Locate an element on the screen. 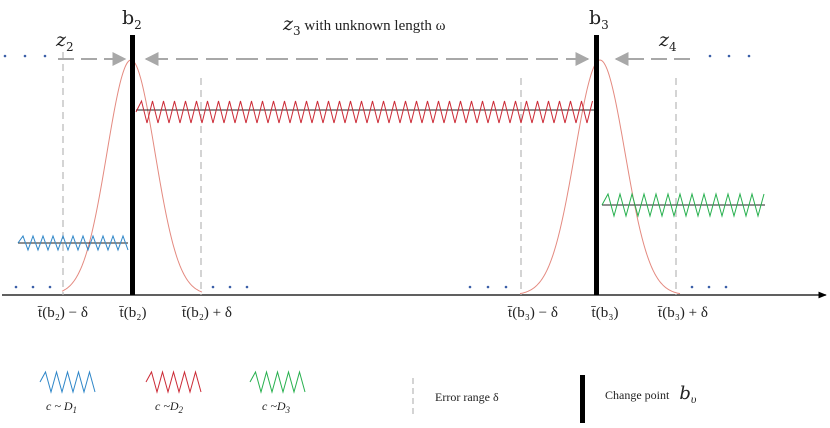 This screenshot has width=830, height=428. legend-label-d2: c ~D2 is located at coordinates (169, 407).